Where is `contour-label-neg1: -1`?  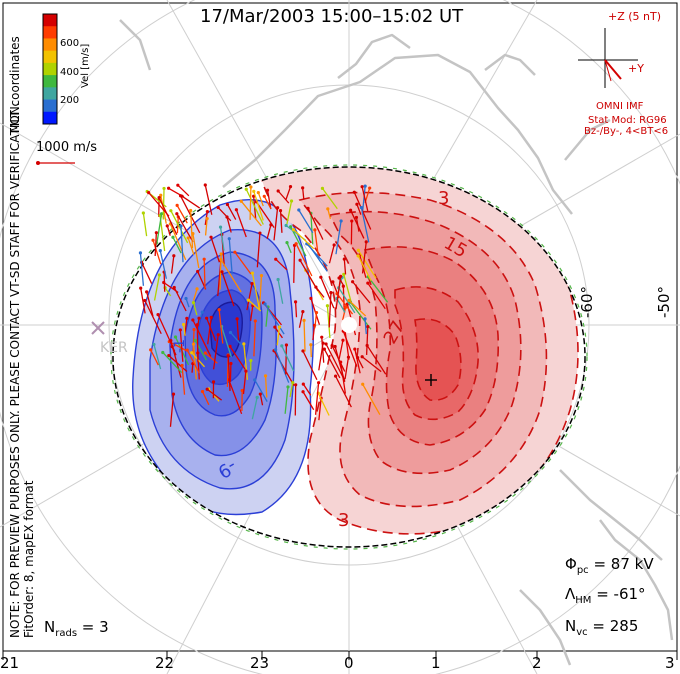 contour-label-neg1: -1 is located at coordinates (179, 346).